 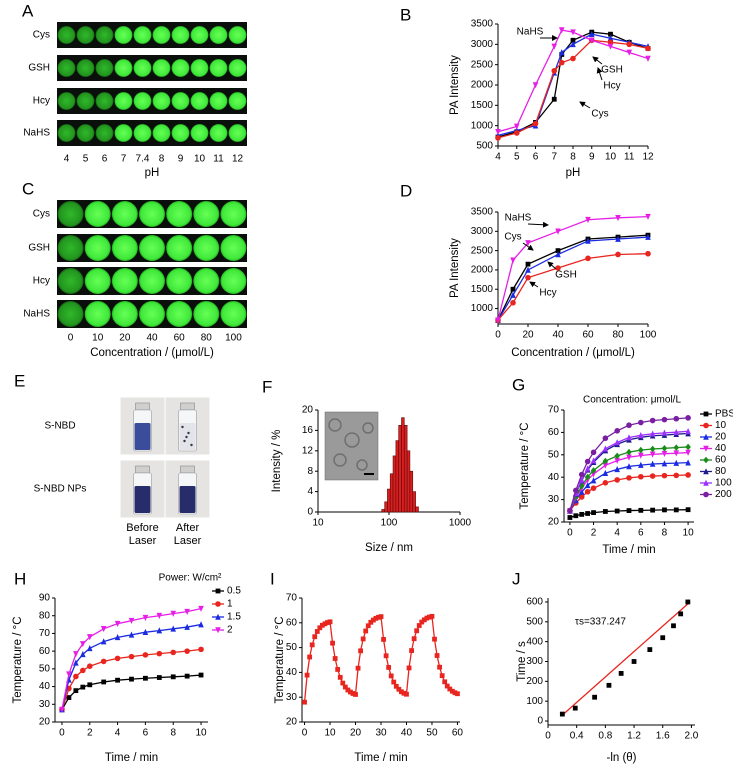 I want to click on x-axis-label: Concentration / (μmol/L), so click(x=573, y=353).